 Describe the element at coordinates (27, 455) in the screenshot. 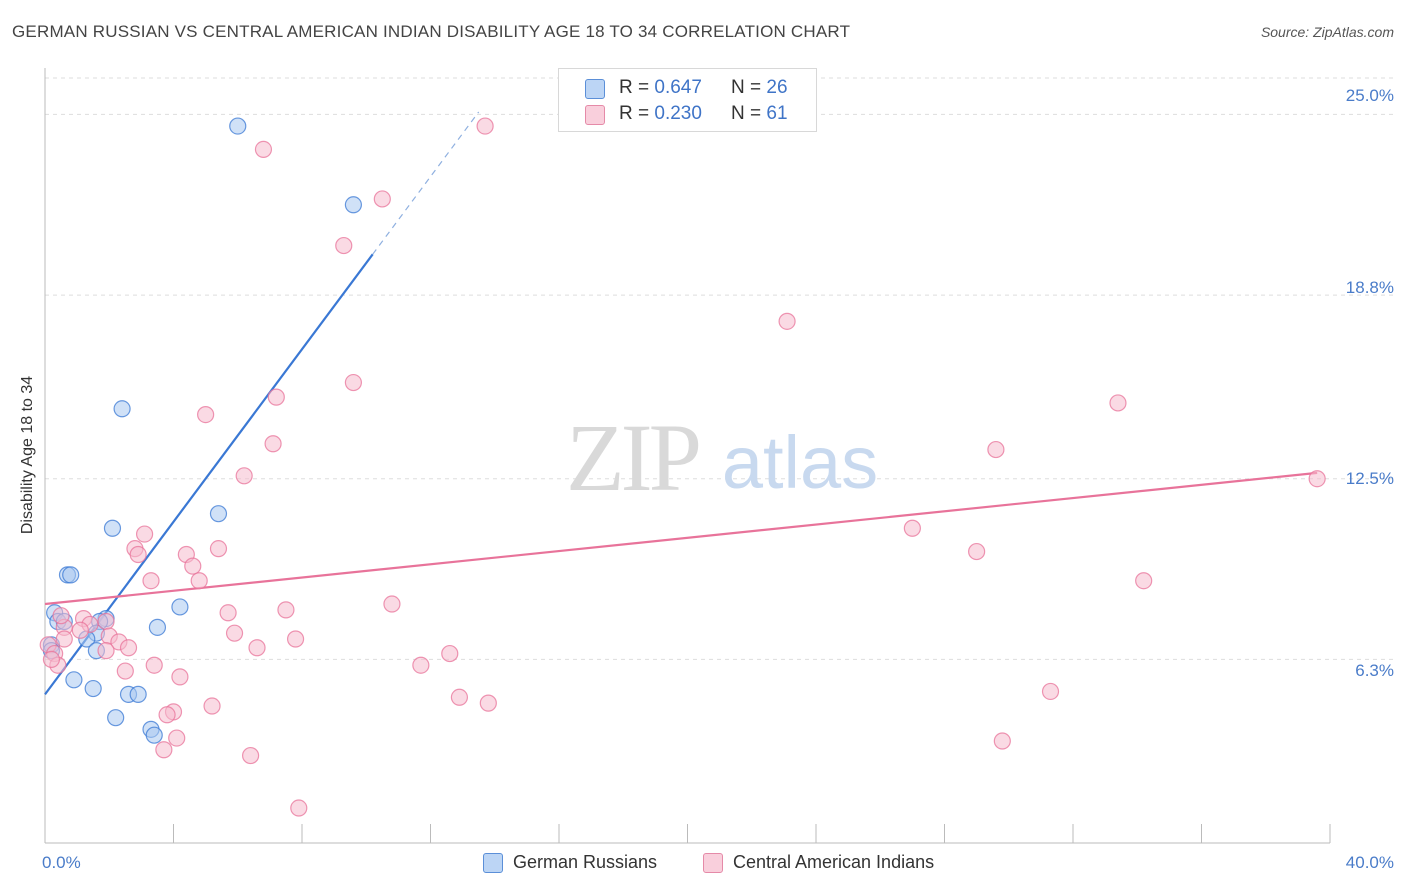

I see `y-axis-label: Disability Age 18 to 34` at that location.